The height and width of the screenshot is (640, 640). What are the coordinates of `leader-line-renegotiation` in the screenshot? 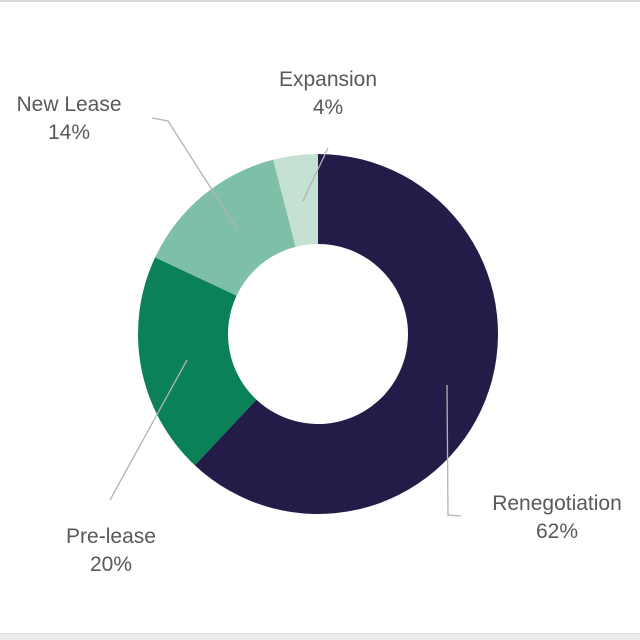 It's located at (454, 450).